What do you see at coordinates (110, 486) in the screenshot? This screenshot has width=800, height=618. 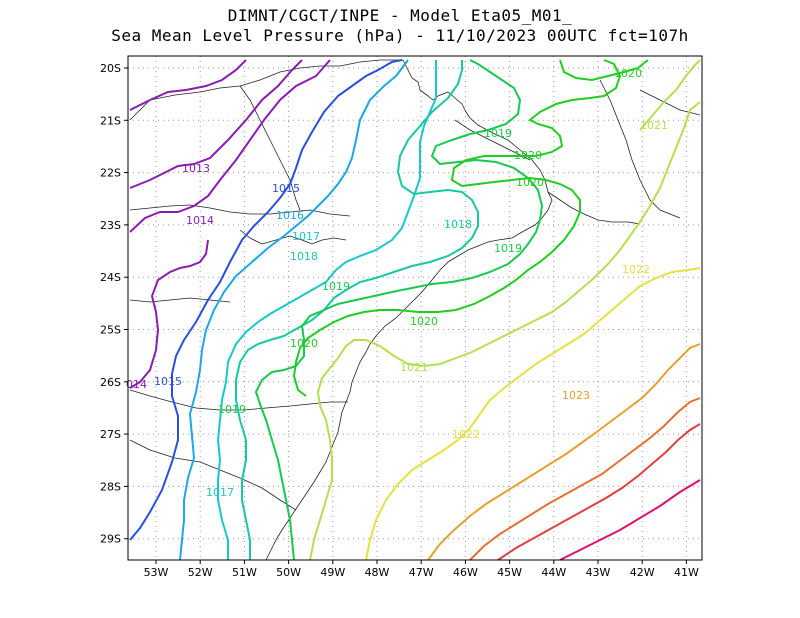 I see `lat-label: 28S` at bounding box center [110, 486].